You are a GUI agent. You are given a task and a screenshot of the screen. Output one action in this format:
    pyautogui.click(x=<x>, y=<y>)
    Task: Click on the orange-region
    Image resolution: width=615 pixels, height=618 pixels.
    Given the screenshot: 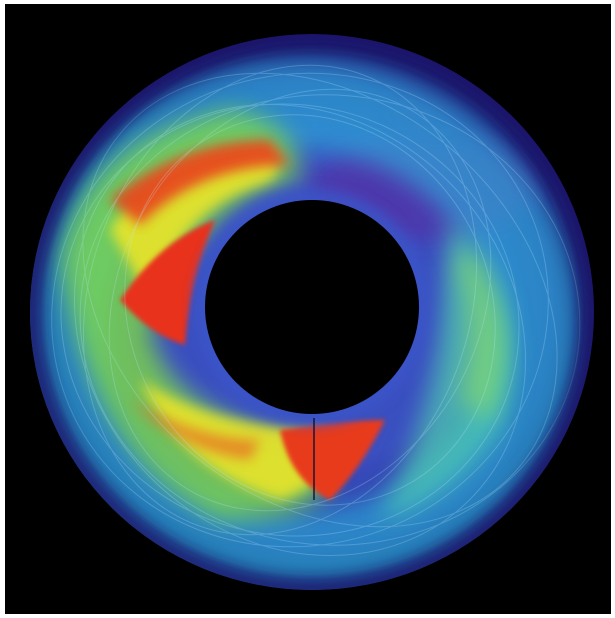 What is the action you would take?
    pyautogui.click(x=195, y=430)
    